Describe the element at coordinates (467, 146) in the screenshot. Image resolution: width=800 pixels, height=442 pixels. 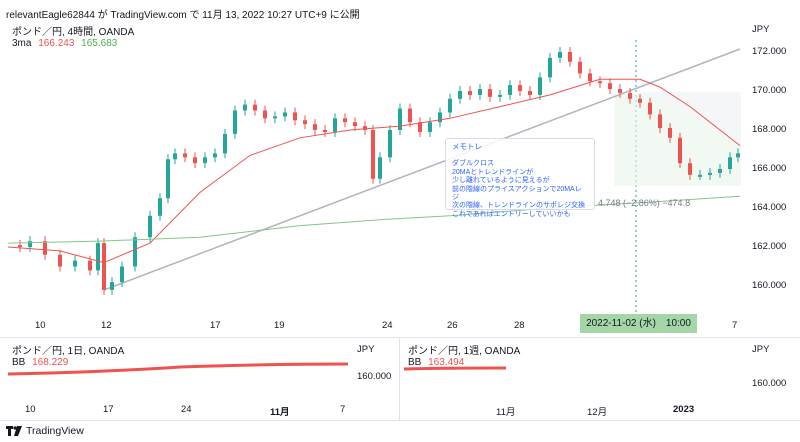
I see `note-title: メモトレ` at that location.